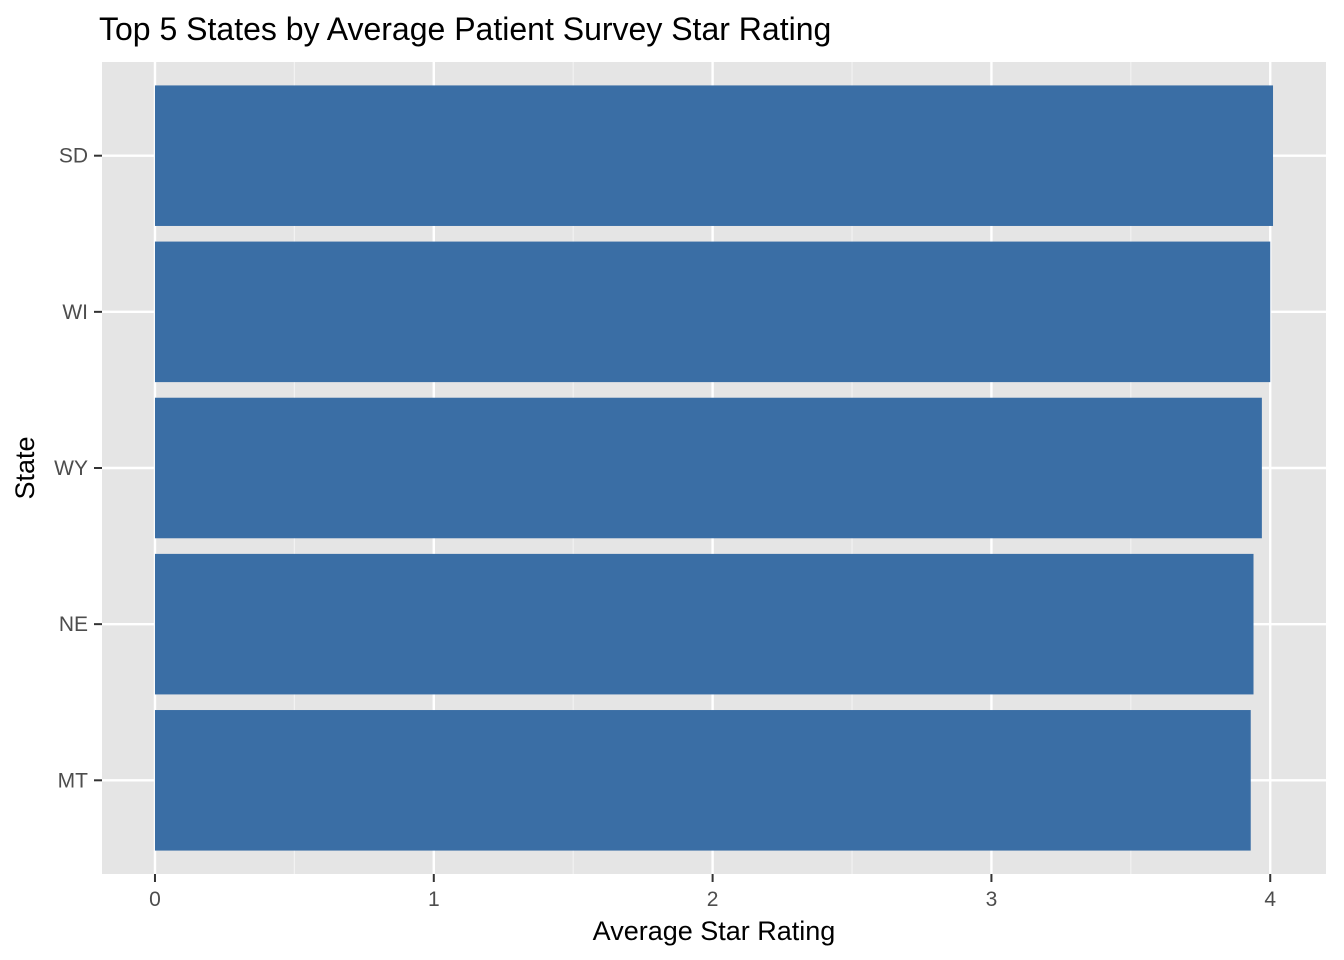 The height and width of the screenshot is (960, 1344). Describe the element at coordinates (155, 899) in the screenshot. I see `x-tick-label: 0` at that location.